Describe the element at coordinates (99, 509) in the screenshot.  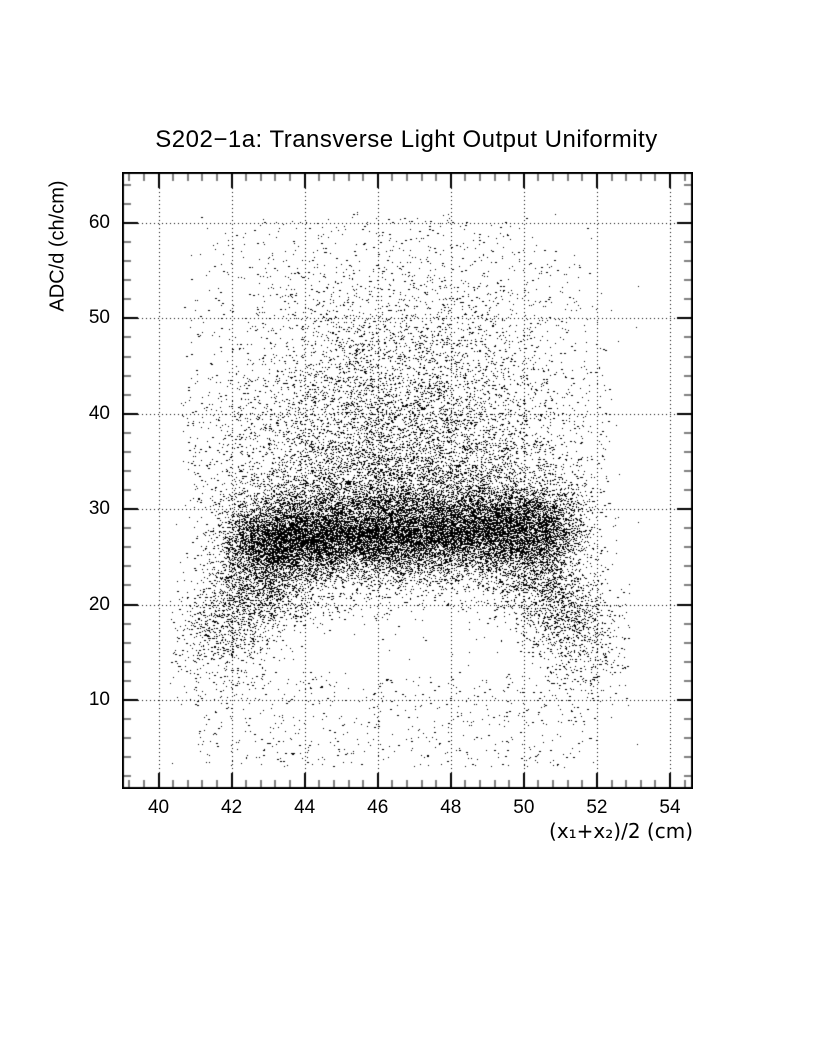
I see `y-tick-label: 30` at that location.